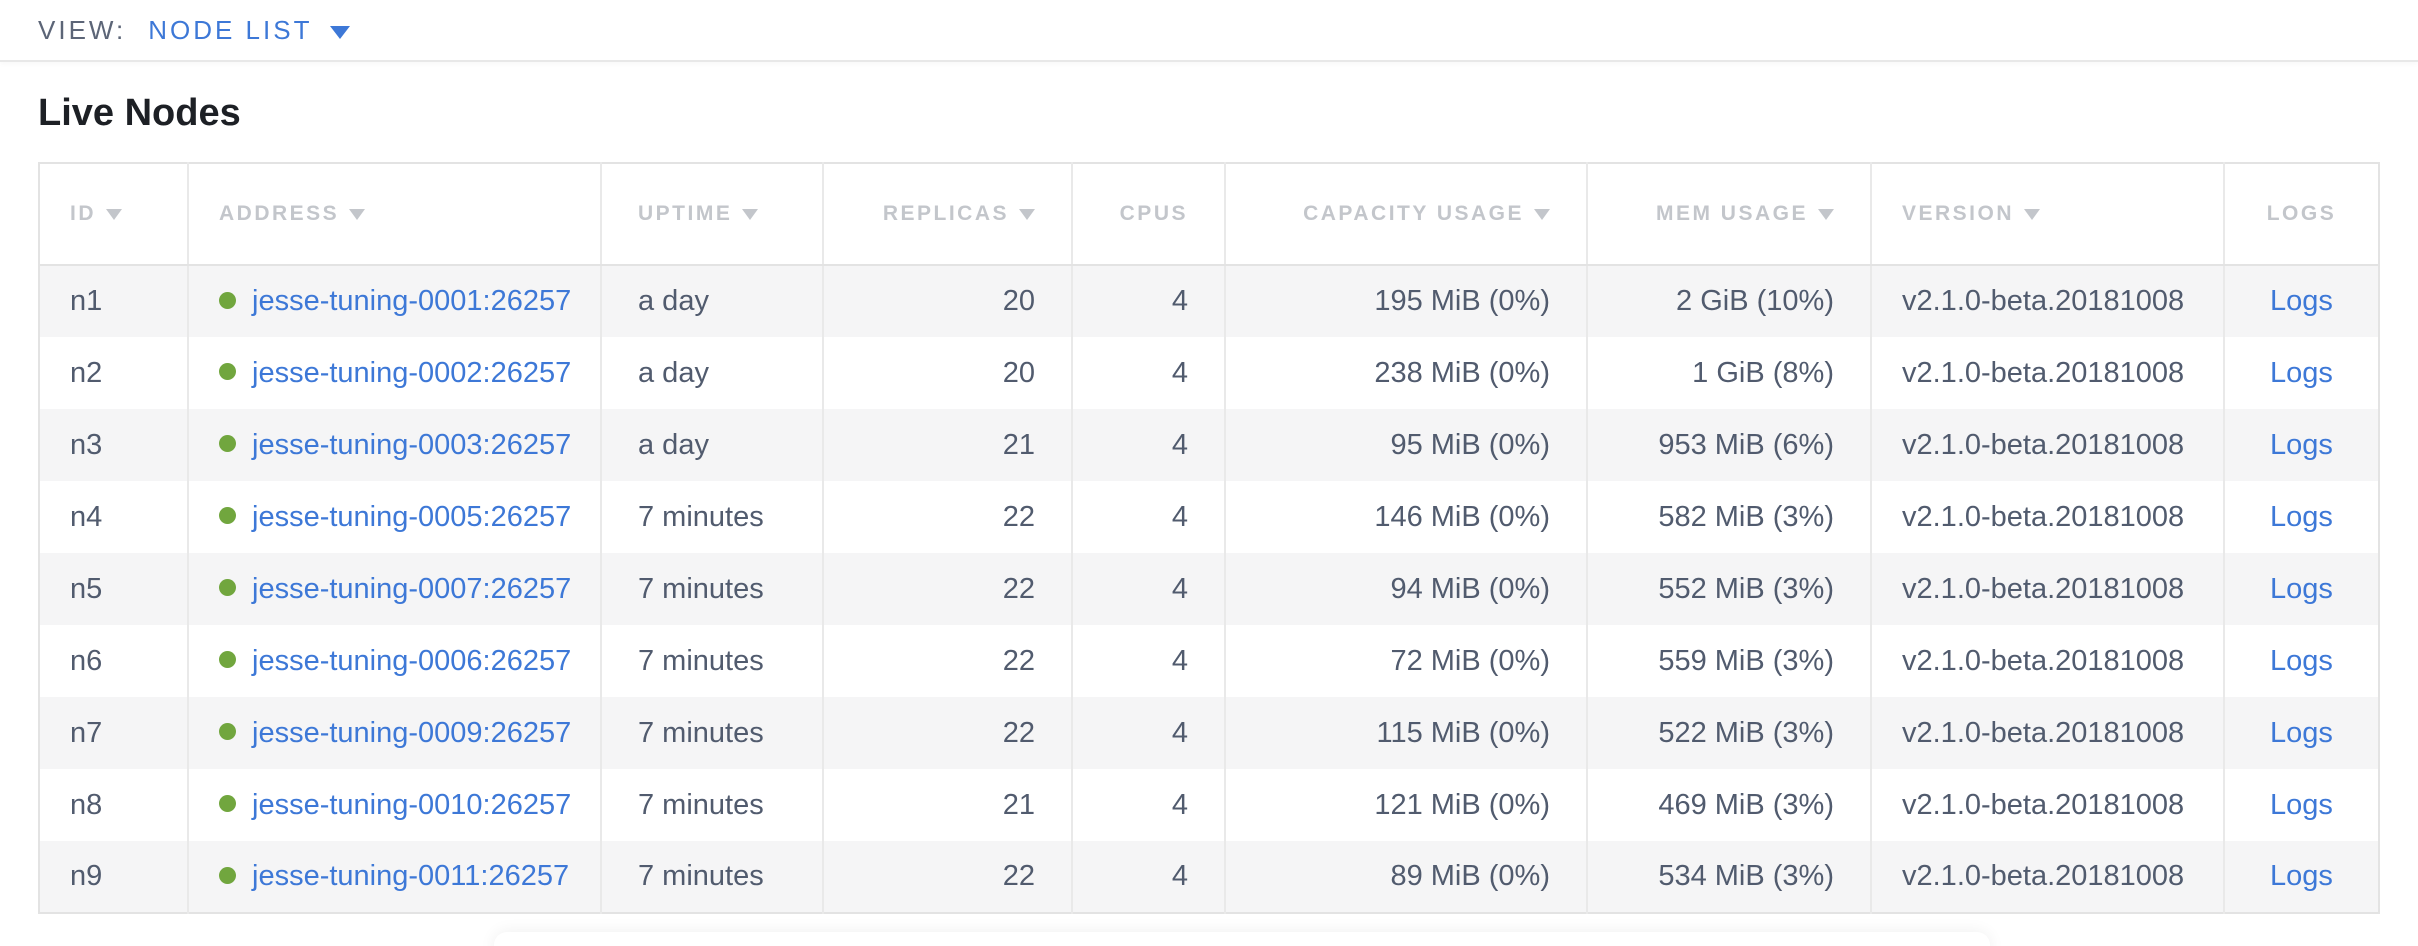 The image size is (2418, 946). What do you see at coordinates (394, 214) in the screenshot?
I see `column-header-address: ADDRESS` at bounding box center [394, 214].